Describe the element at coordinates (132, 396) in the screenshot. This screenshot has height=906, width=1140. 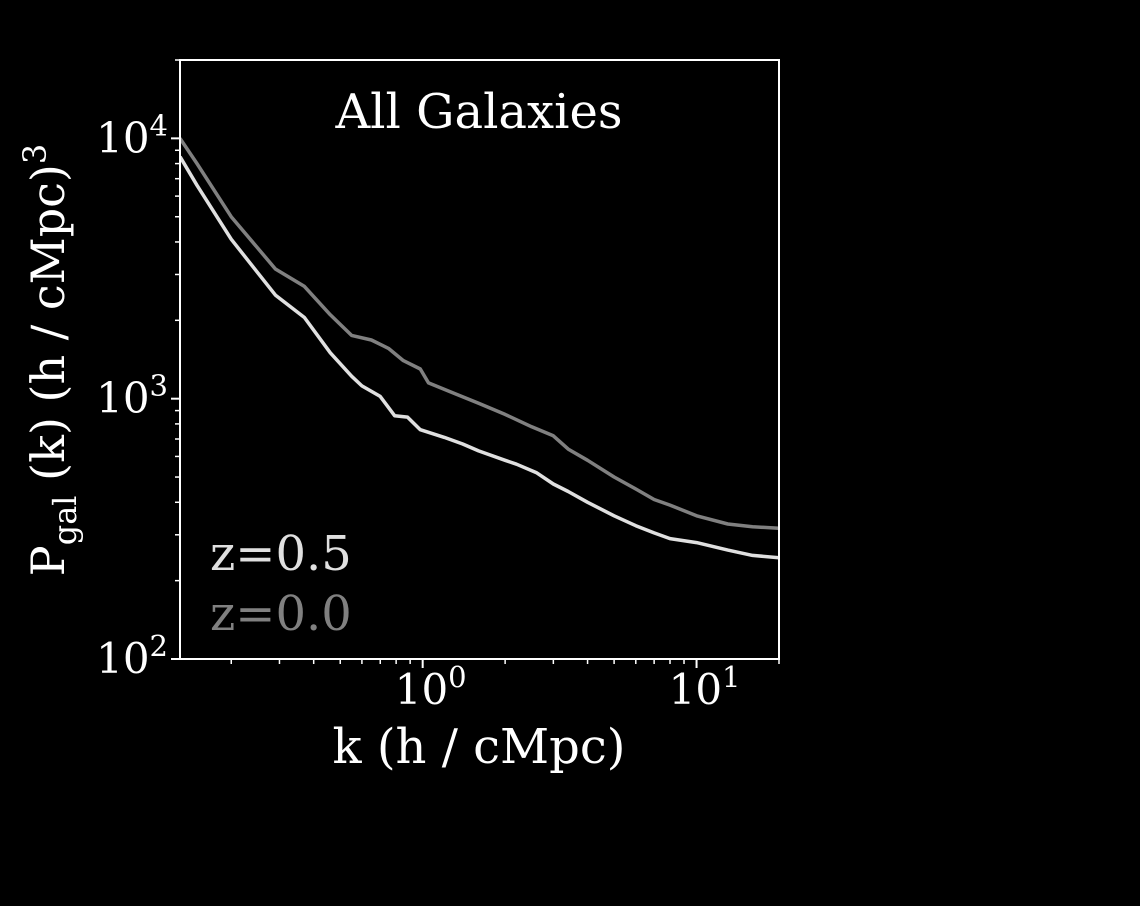
I see `y-tick-label: 103` at that location.